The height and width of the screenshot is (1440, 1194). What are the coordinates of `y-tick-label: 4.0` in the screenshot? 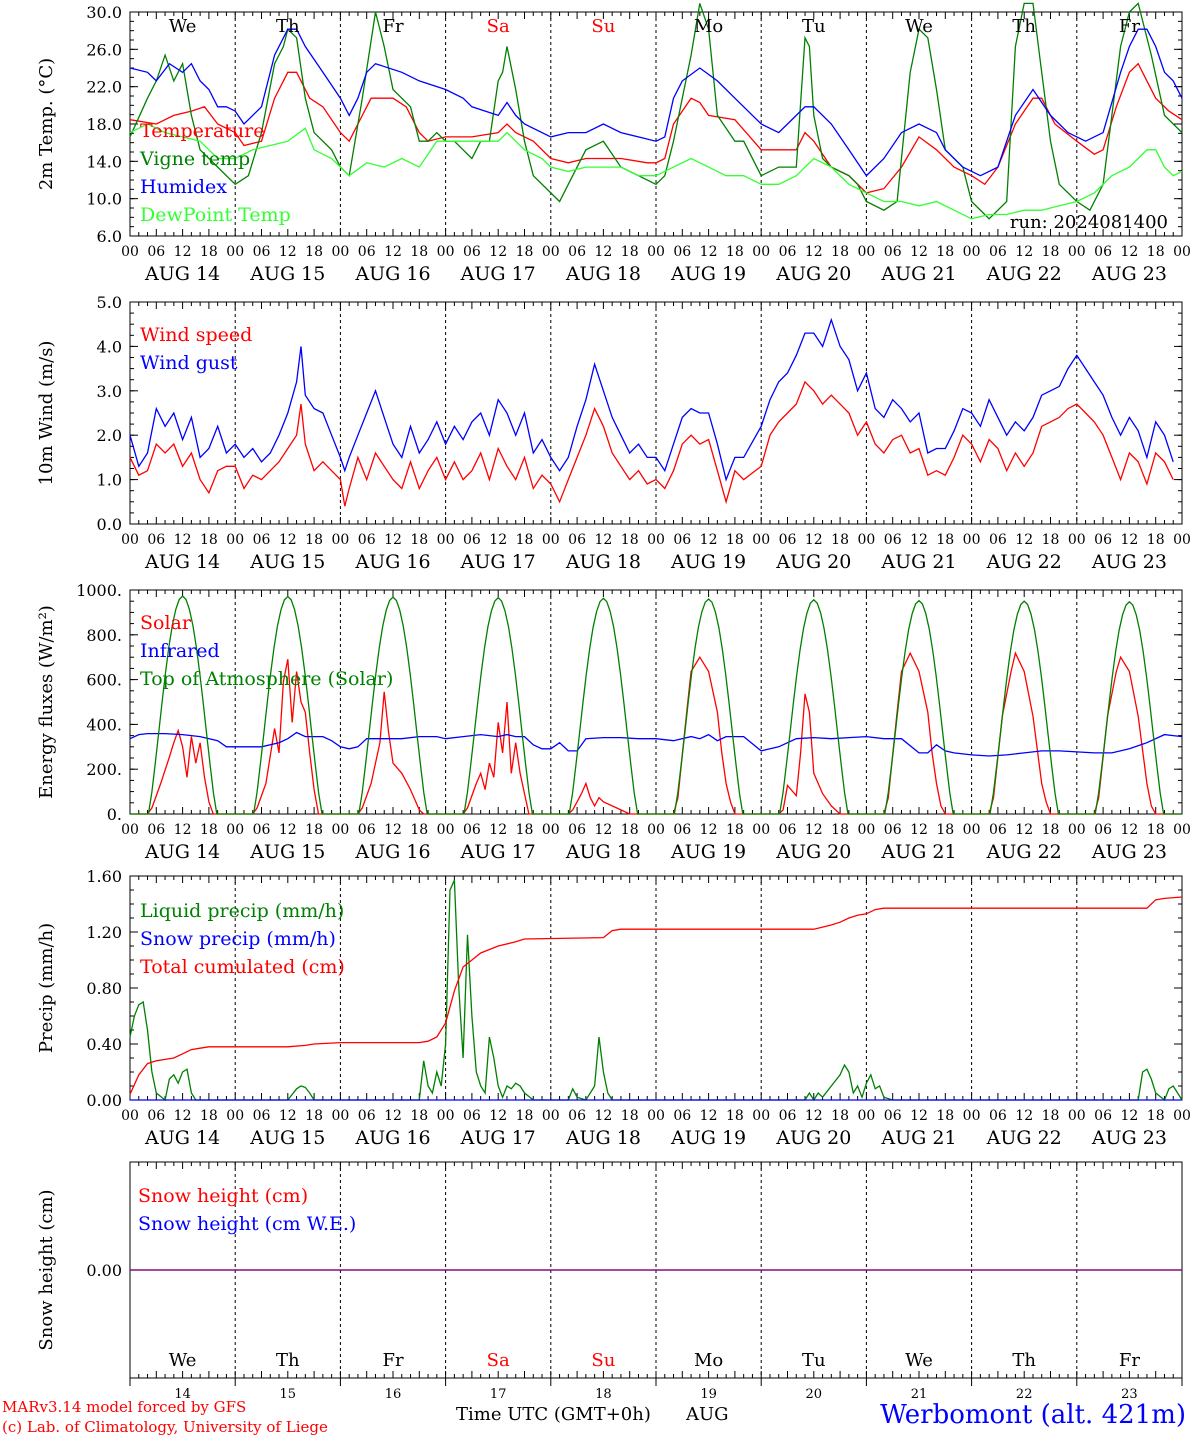 It's located at (109, 346).